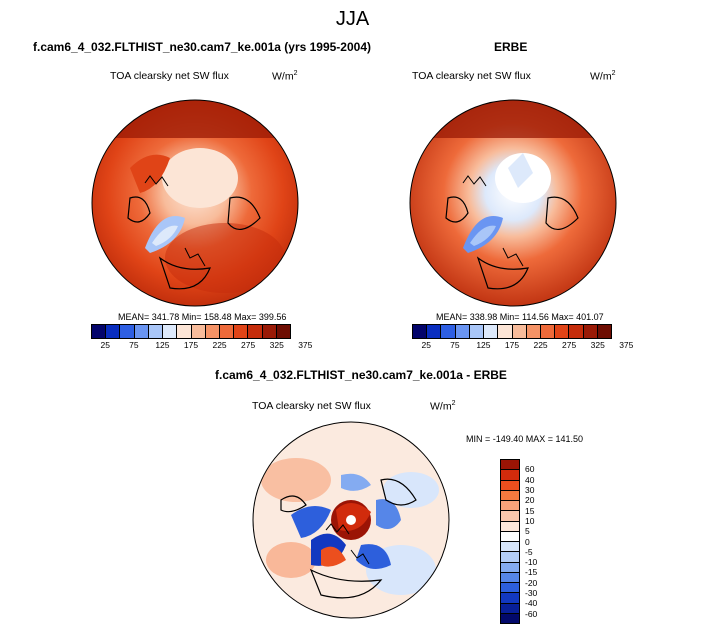  What do you see at coordinates (530, 489) in the screenshot?
I see `colorbar-tick-label: 30` at bounding box center [530, 489].